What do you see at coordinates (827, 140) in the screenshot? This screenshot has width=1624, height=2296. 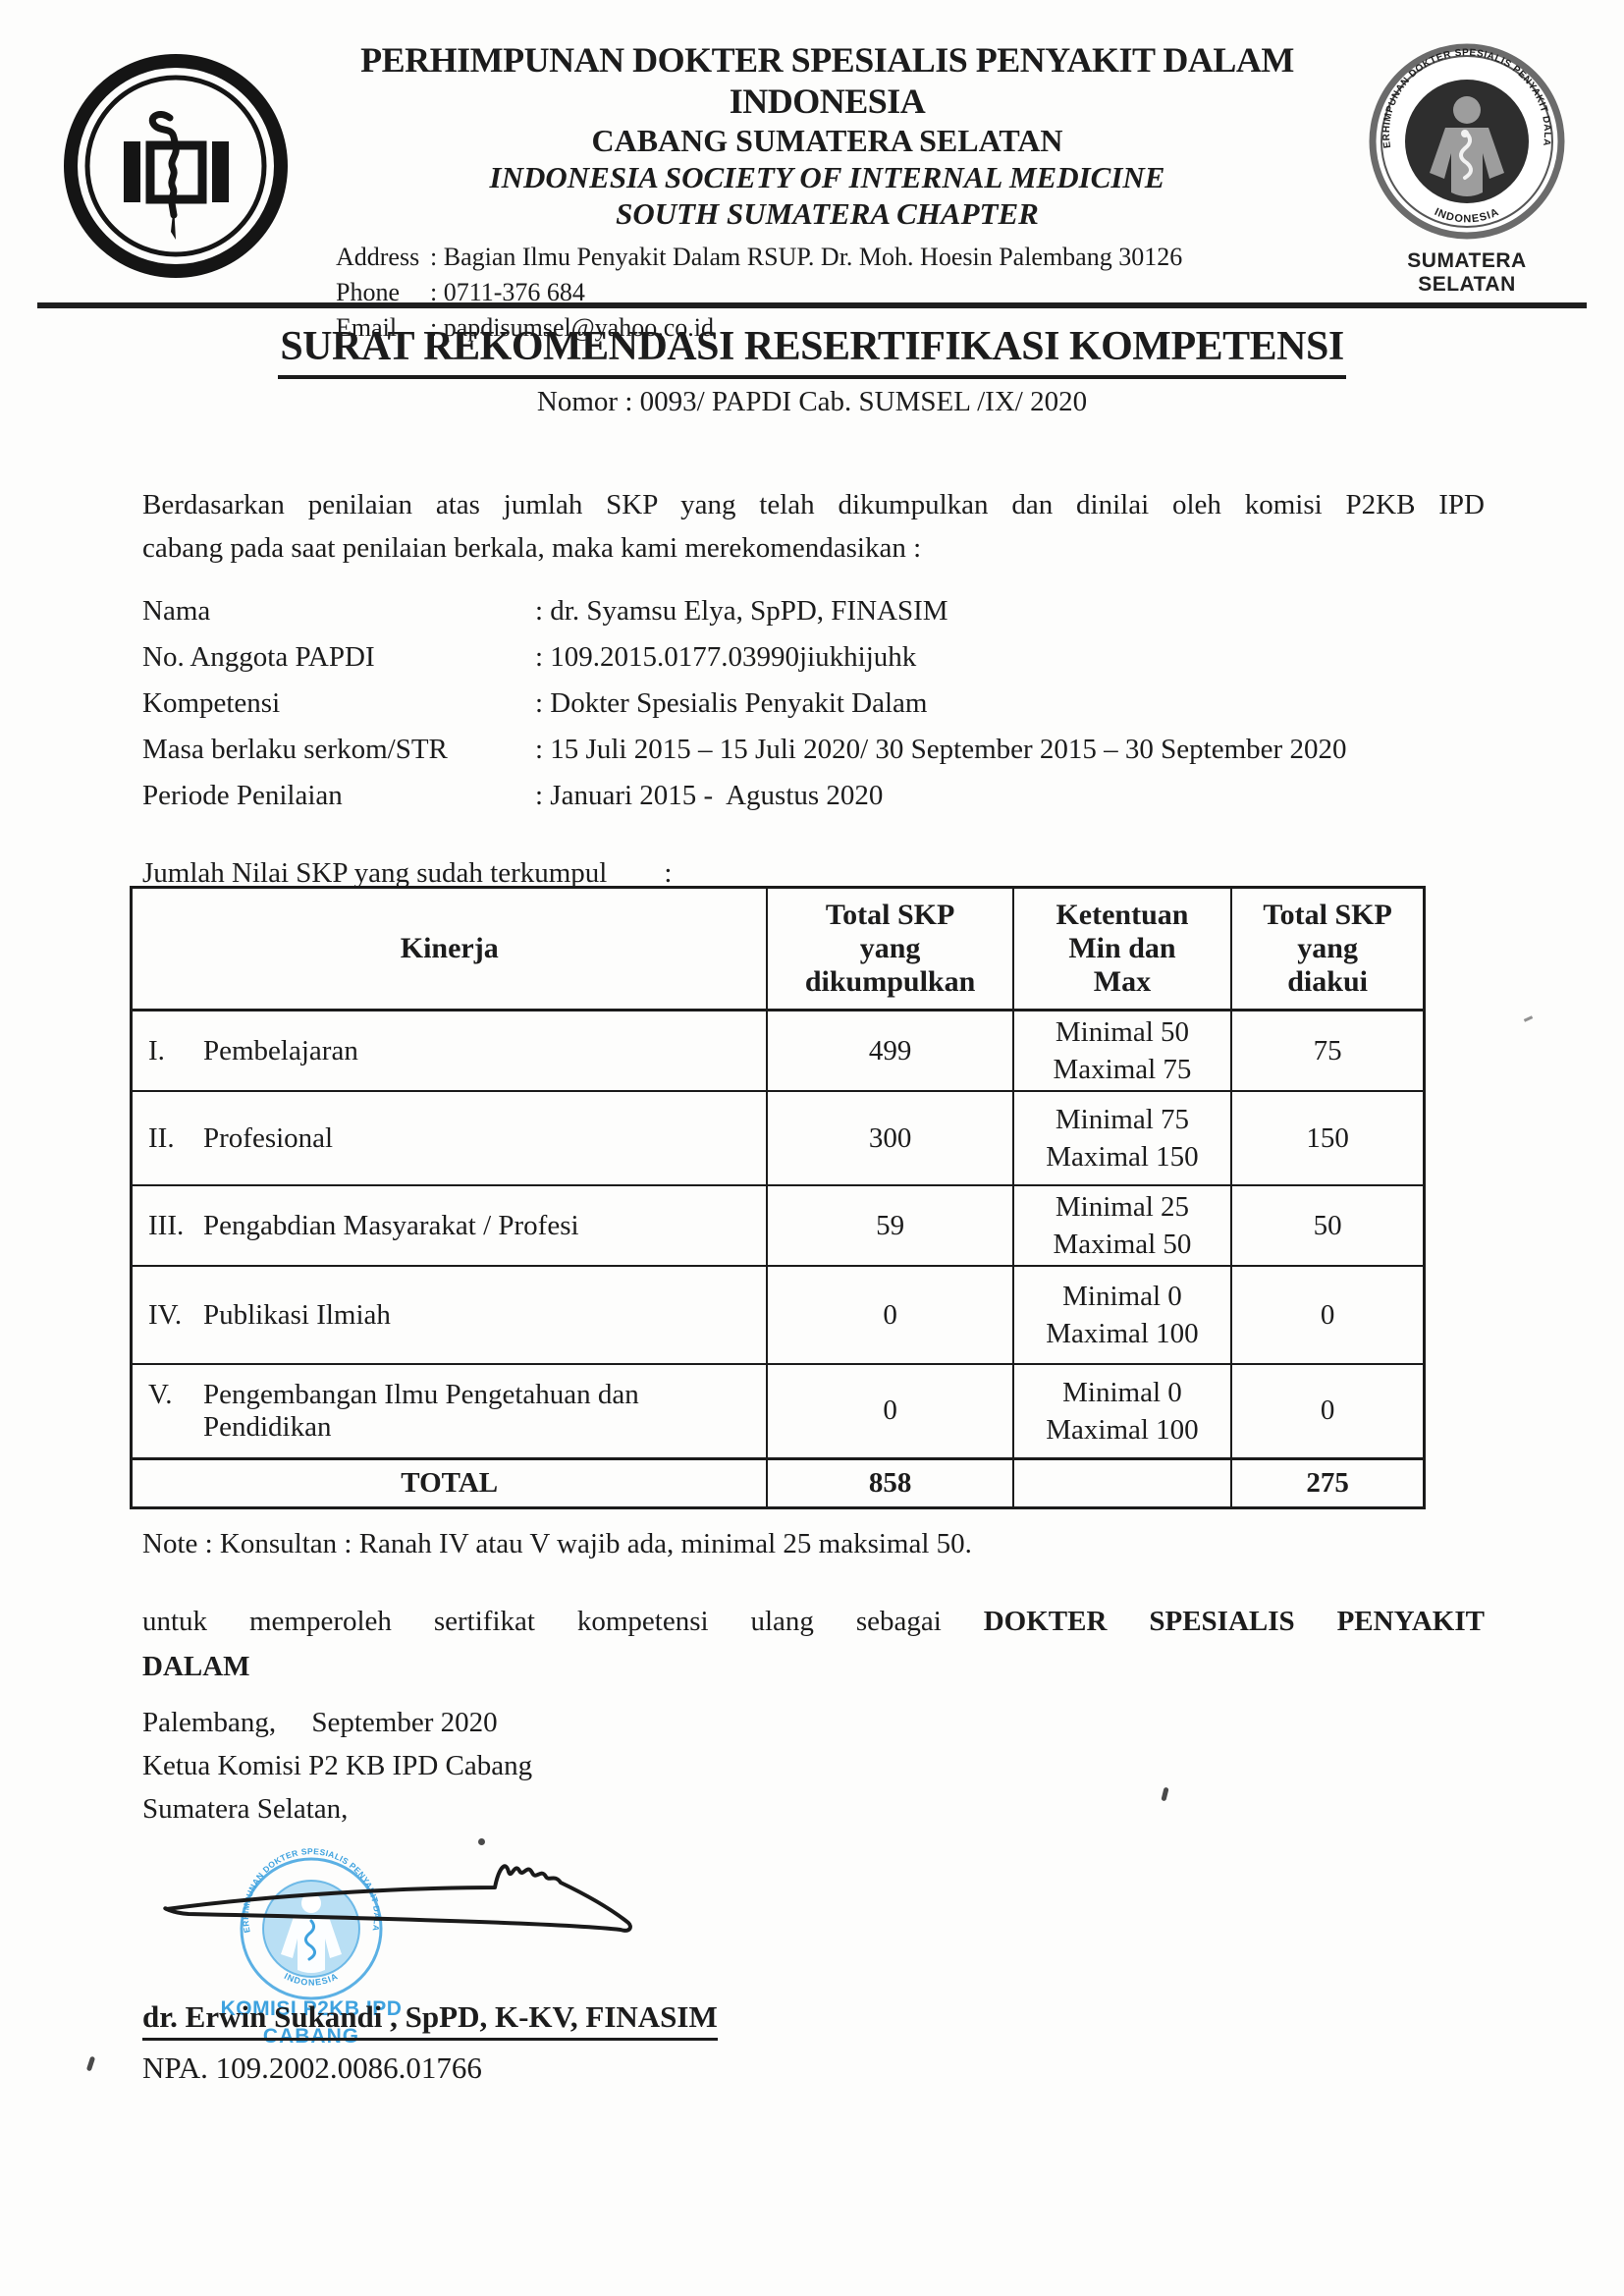 I see `org-branch: CABANG SUMATERA SELATAN` at bounding box center [827, 140].